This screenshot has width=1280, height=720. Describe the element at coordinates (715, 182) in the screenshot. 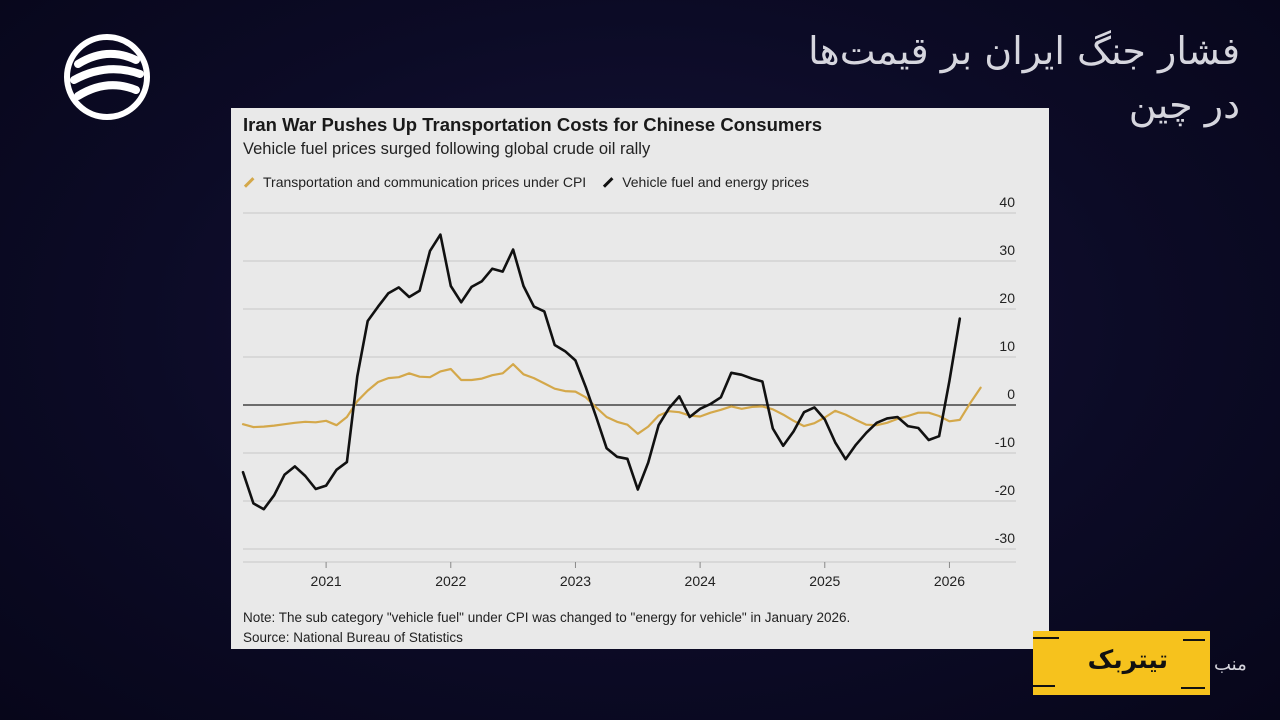

I see `legend-label-fuel: Vehicle fuel and energy prices` at that location.